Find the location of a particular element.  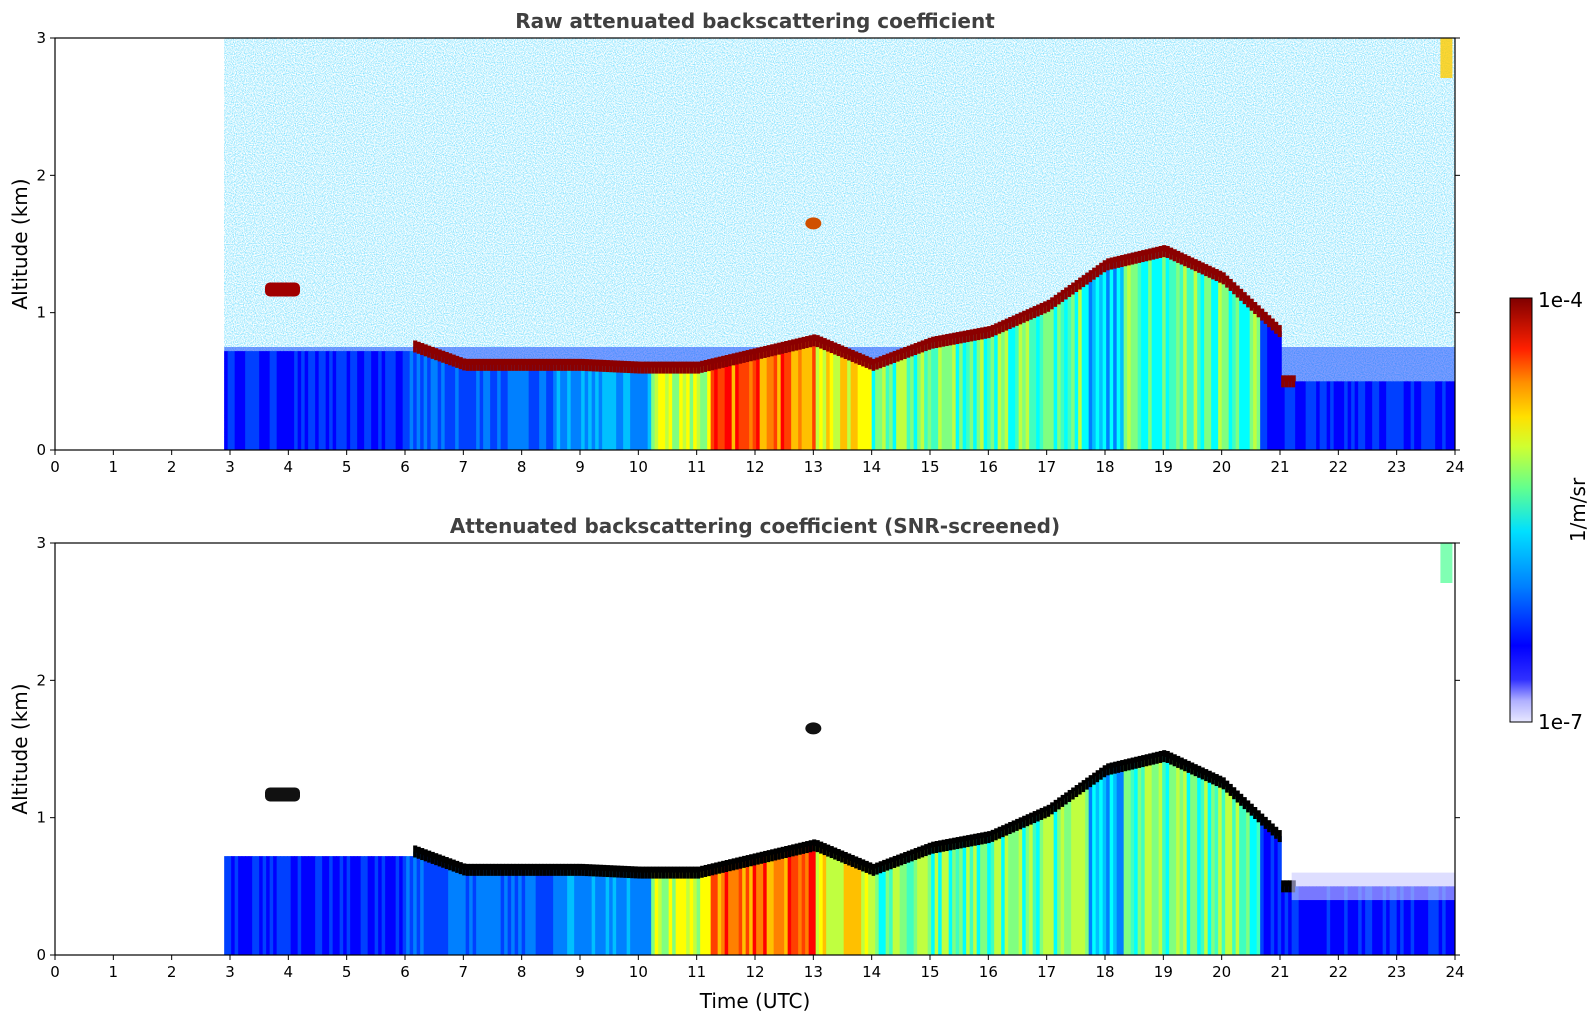

x-tick-label: 15 is located at coordinates (929, 467).